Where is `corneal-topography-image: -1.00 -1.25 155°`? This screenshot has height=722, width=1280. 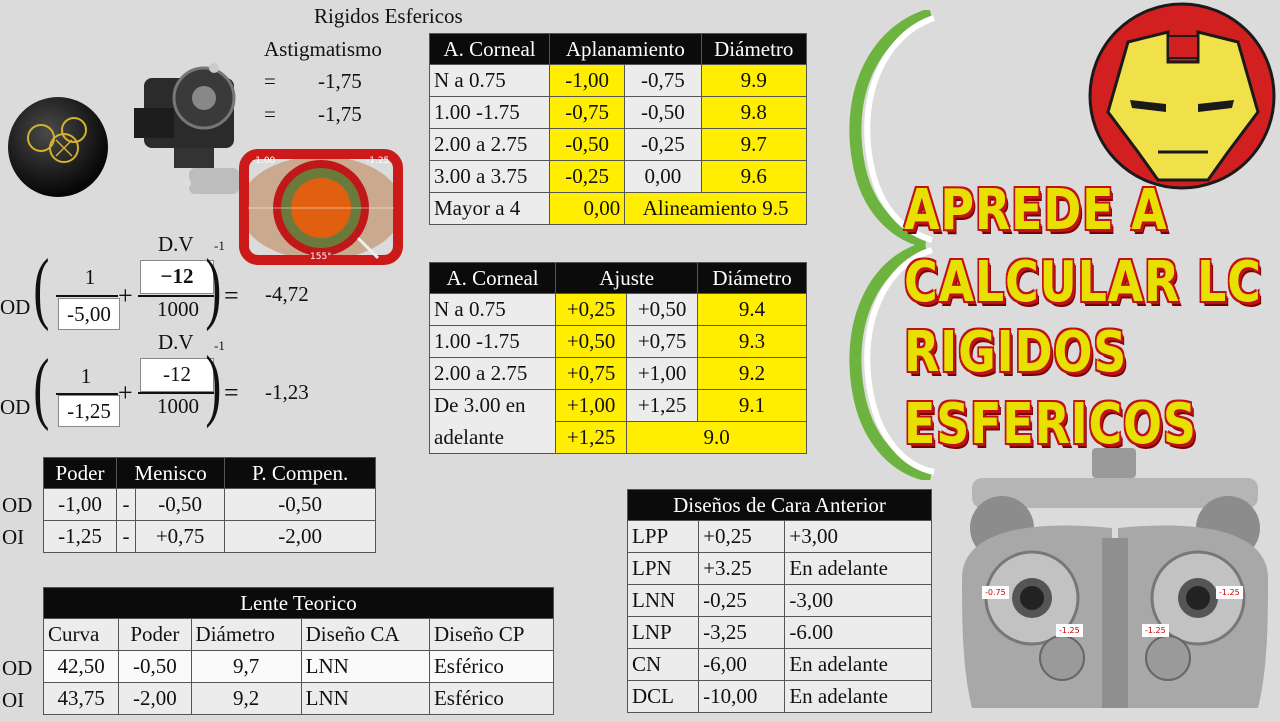 corneal-topography-image: -1.00 -1.25 155° is located at coordinates (321, 207).